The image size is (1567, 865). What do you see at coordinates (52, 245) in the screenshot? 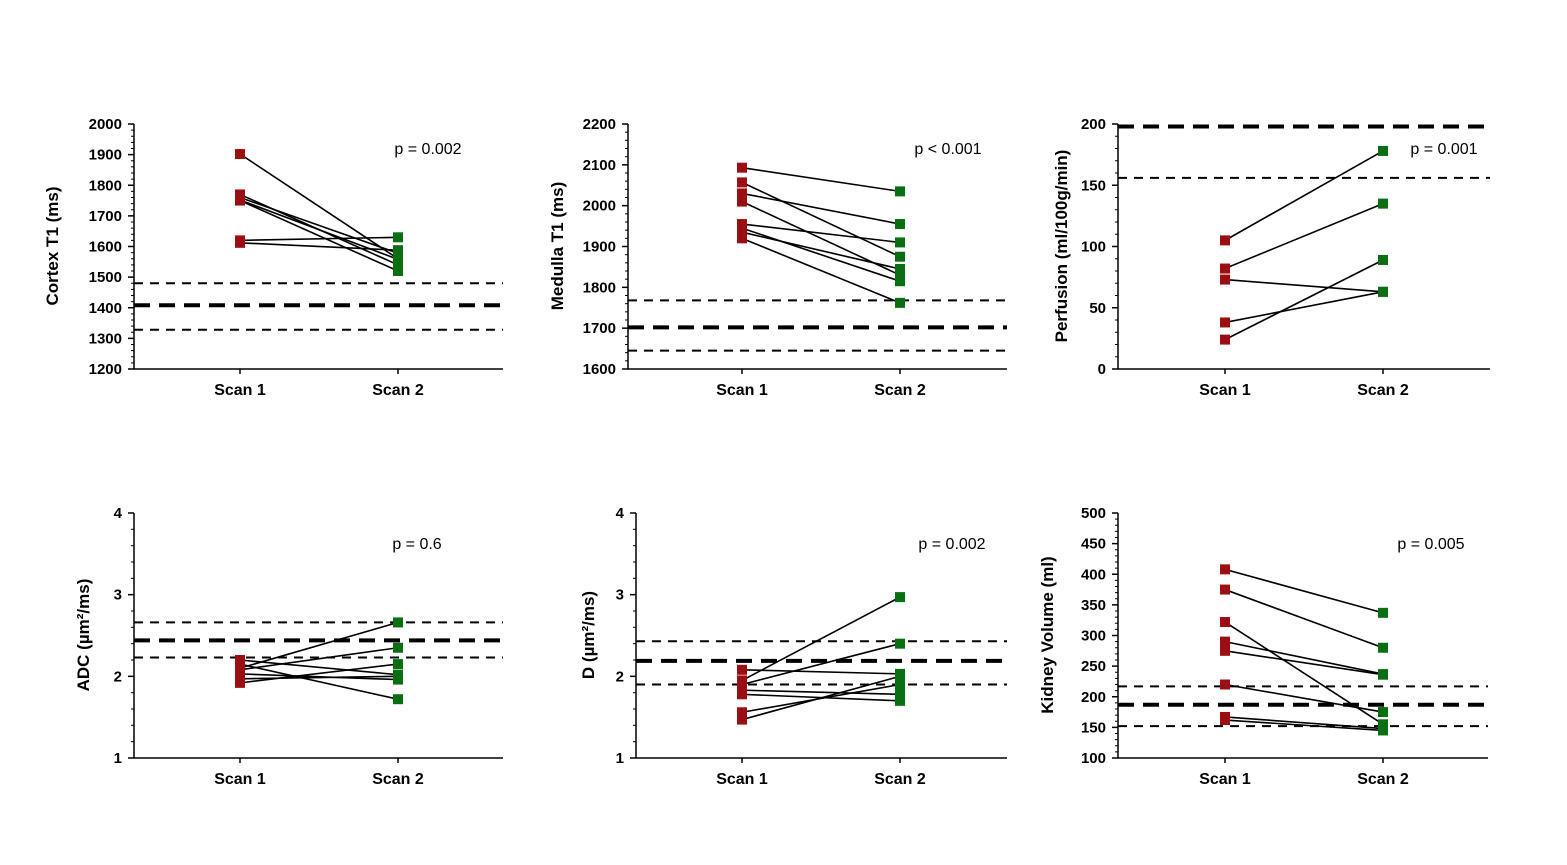
I see `y-axis-title: Cortex T1 (ms)` at bounding box center [52, 245].